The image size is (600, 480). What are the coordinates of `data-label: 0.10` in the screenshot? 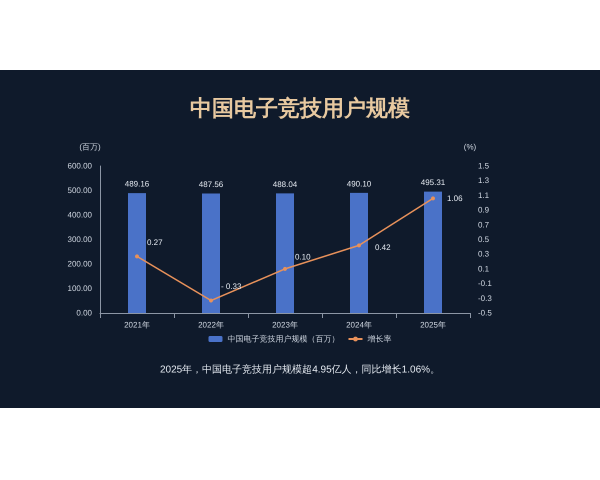 It's located at (303, 257).